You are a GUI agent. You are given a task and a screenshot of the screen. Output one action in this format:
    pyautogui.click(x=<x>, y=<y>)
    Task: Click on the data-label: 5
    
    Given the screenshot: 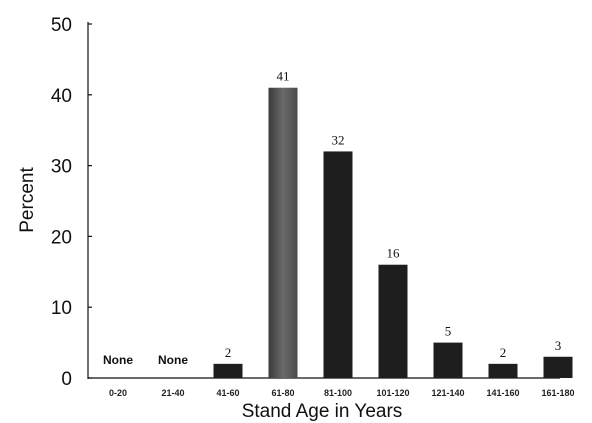 What is the action you would take?
    pyautogui.click(x=448, y=331)
    